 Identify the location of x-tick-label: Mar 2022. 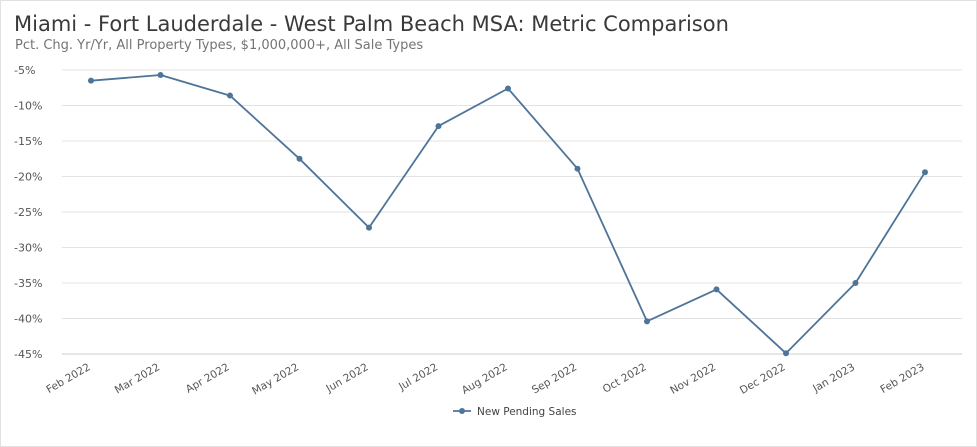
(137, 378).